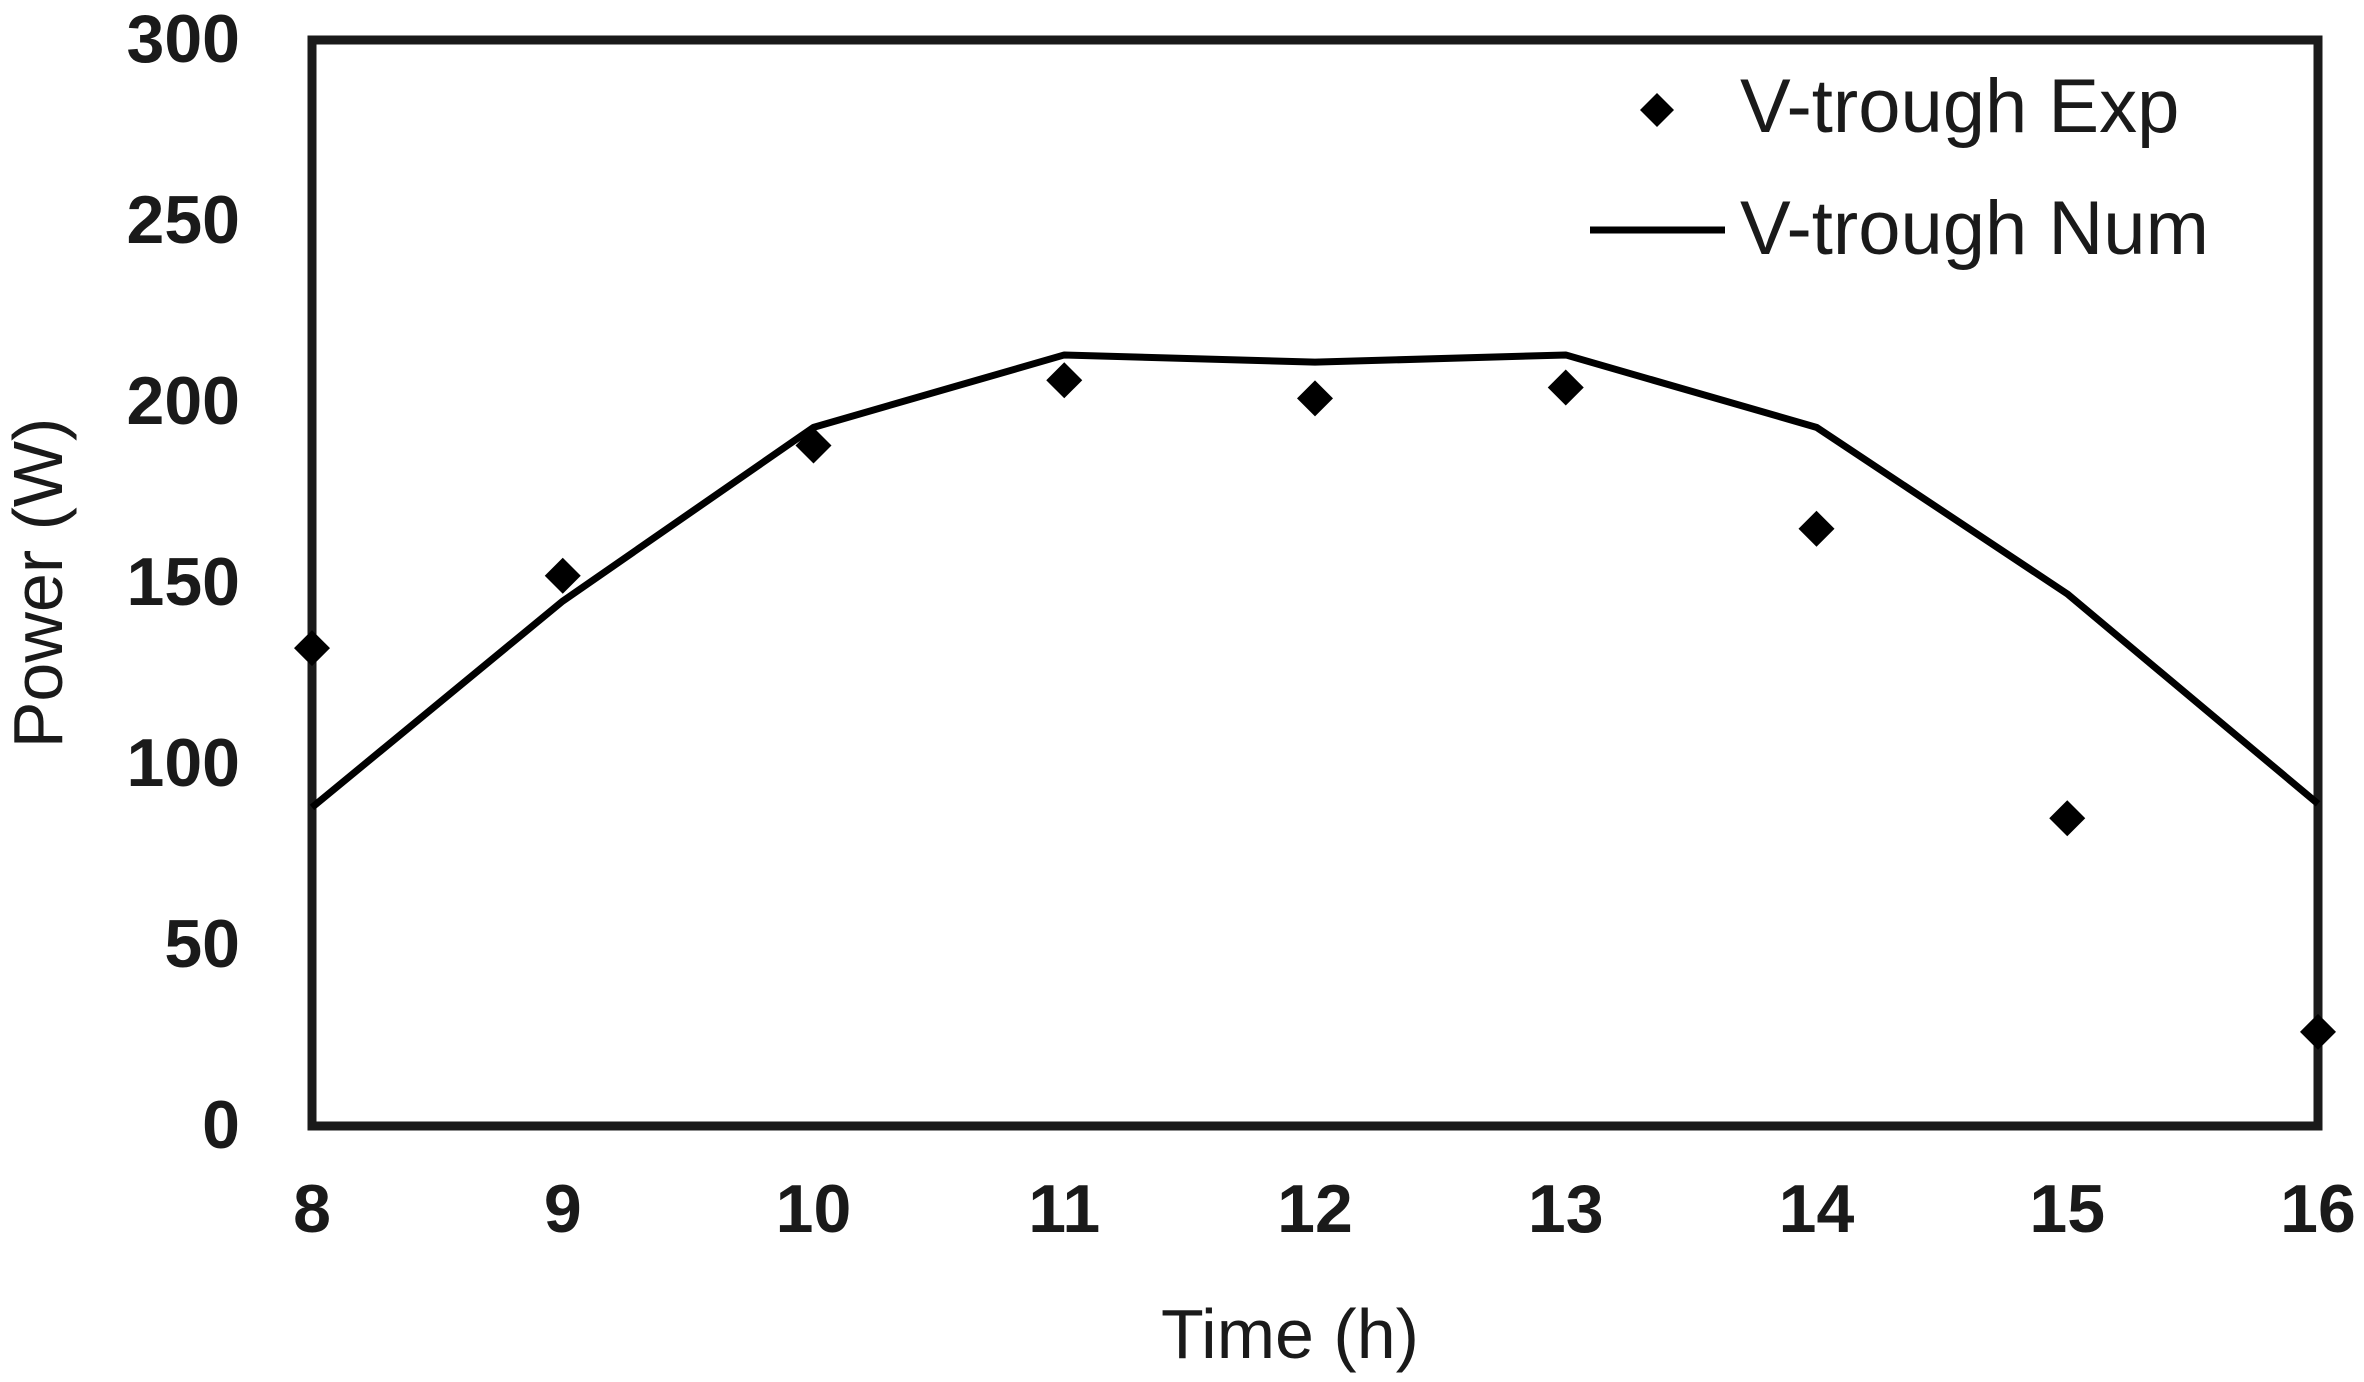 This screenshot has width=2364, height=1382. I want to click on y-tick-label: 150, so click(183, 582).